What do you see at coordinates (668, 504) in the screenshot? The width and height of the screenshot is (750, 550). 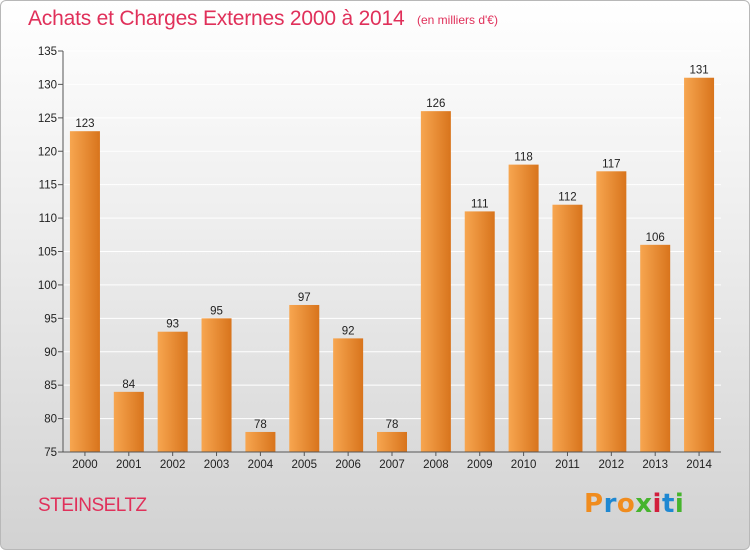 I see `logo-letter: t` at bounding box center [668, 504].